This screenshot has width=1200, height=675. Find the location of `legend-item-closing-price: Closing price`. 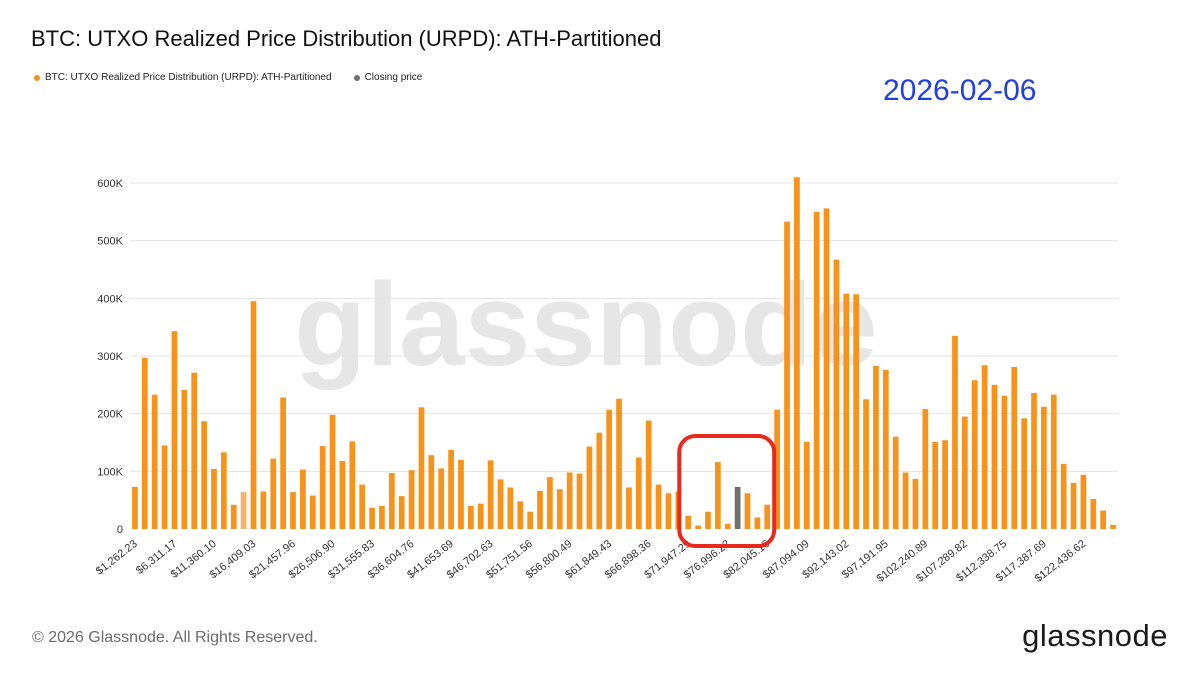

legend-item-closing-price: Closing price is located at coordinates (387, 77).